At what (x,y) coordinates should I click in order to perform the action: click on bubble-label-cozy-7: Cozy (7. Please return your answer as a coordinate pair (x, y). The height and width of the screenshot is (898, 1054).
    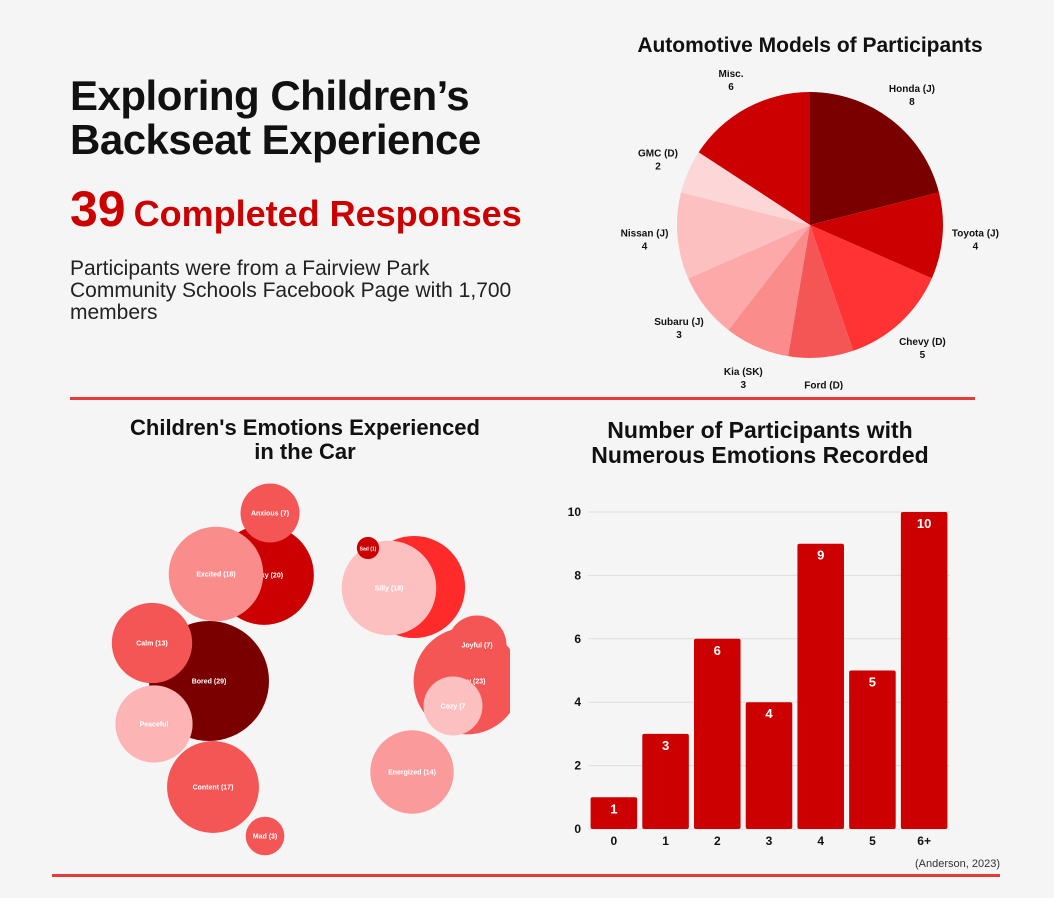
    Looking at the image, I should click on (453, 707).